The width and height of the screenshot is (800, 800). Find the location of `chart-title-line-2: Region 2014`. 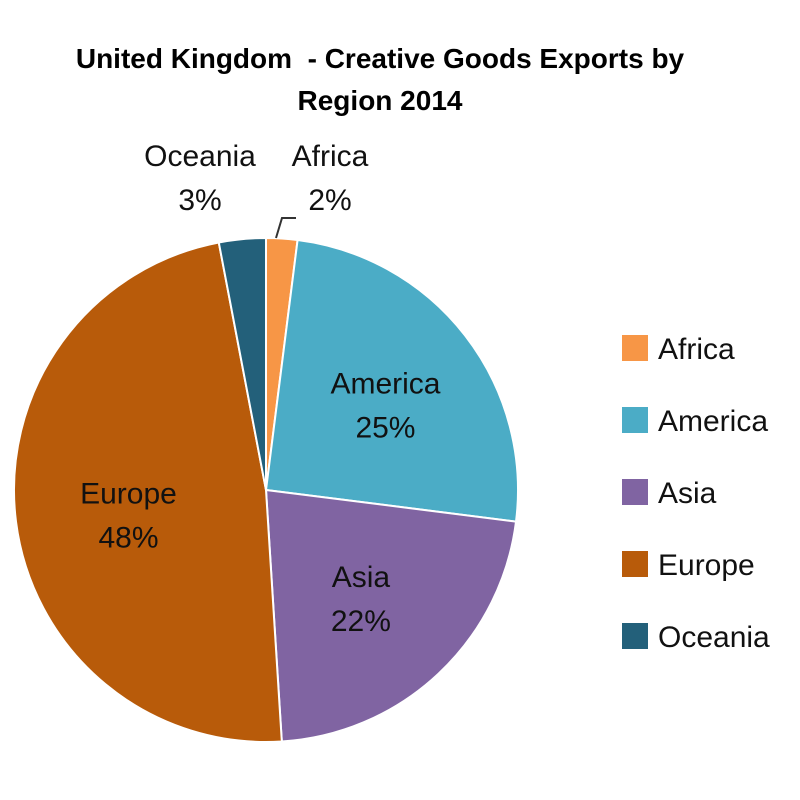

chart-title-line-2: Region 2014 is located at coordinates (380, 100).